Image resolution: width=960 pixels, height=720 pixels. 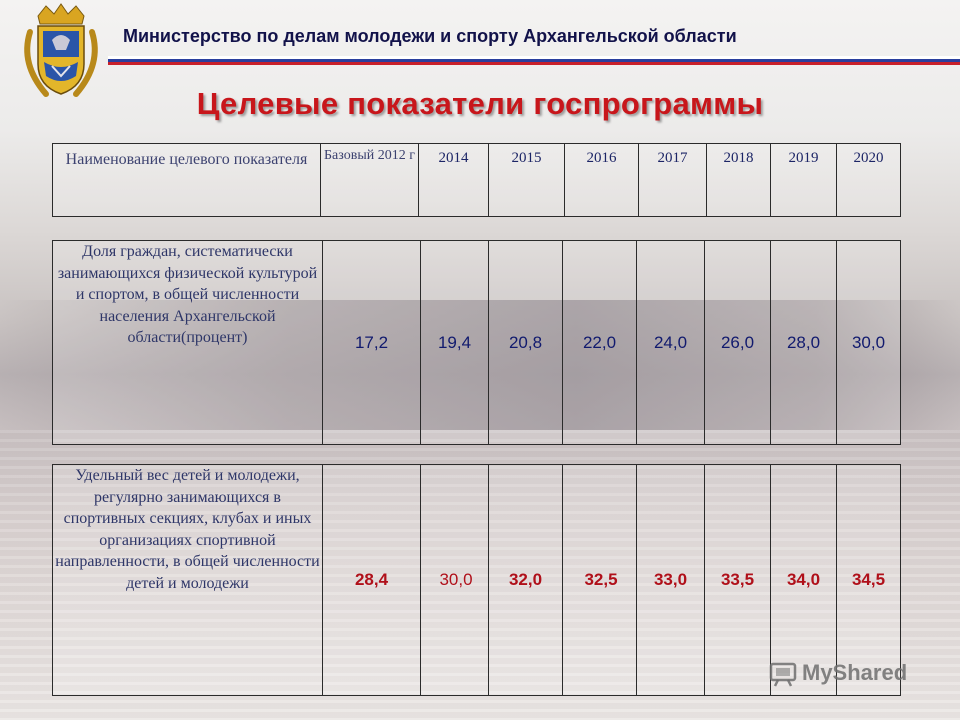 What do you see at coordinates (868, 580) in the screenshot?
I see `year-value: 34,5` at bounding box center [868, 580].